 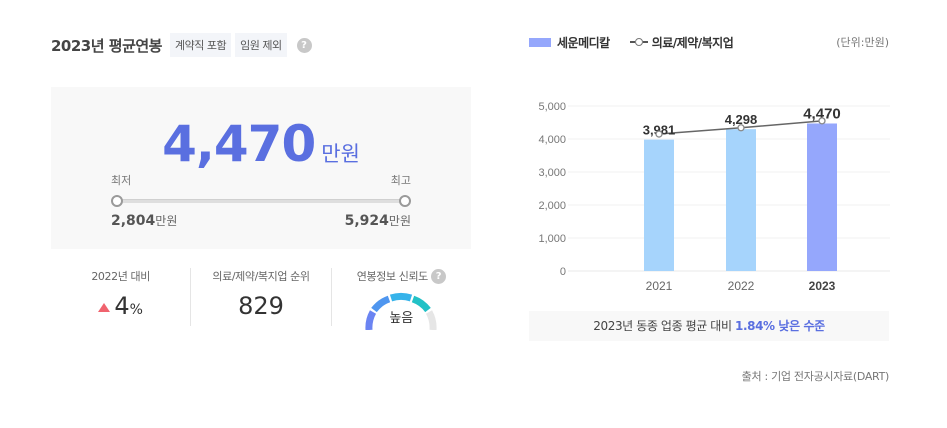 I want to click on svg-text: 4,000, so click(x=552, y=140).